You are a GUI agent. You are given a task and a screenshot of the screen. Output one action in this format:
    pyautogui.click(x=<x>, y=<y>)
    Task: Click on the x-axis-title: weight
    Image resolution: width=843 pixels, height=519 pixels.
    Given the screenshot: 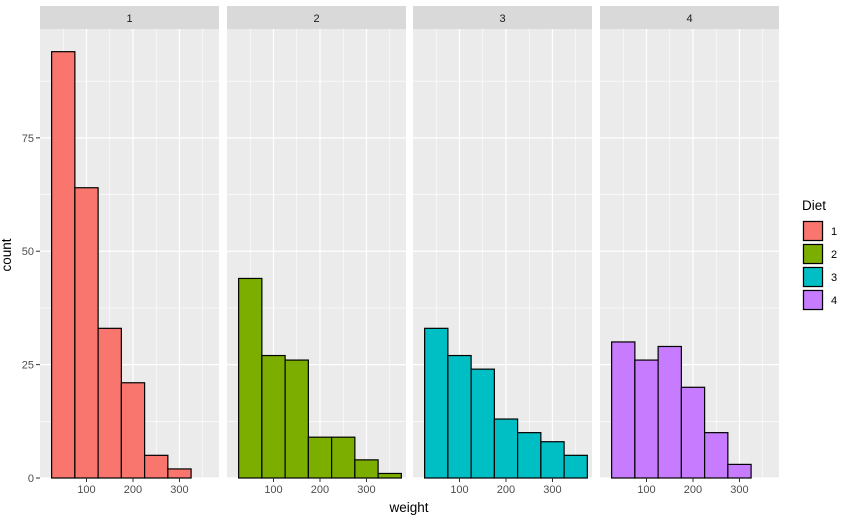 What is the action you would take?
    pyautogui.click(x=408, y=507)
    